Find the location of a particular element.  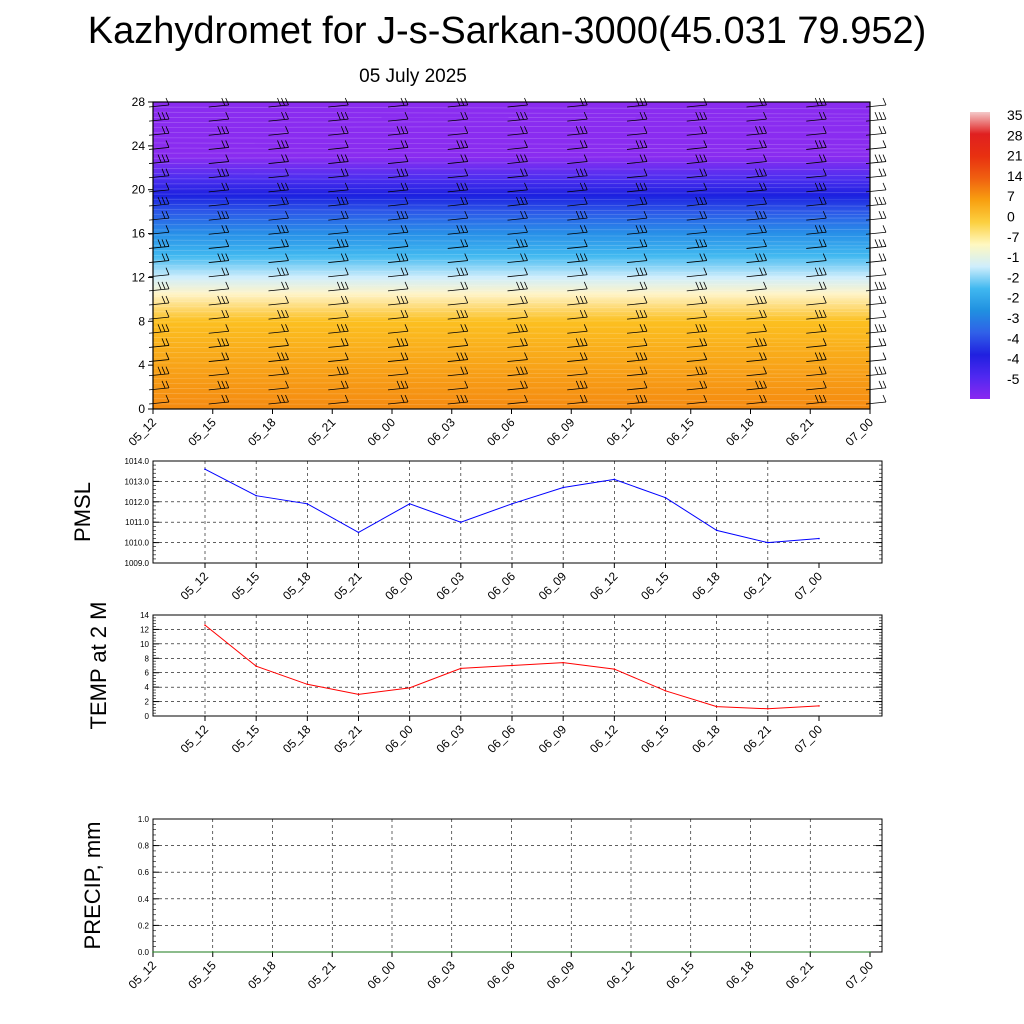

y-tick-label: 2 is located at coordinates (147, 702).